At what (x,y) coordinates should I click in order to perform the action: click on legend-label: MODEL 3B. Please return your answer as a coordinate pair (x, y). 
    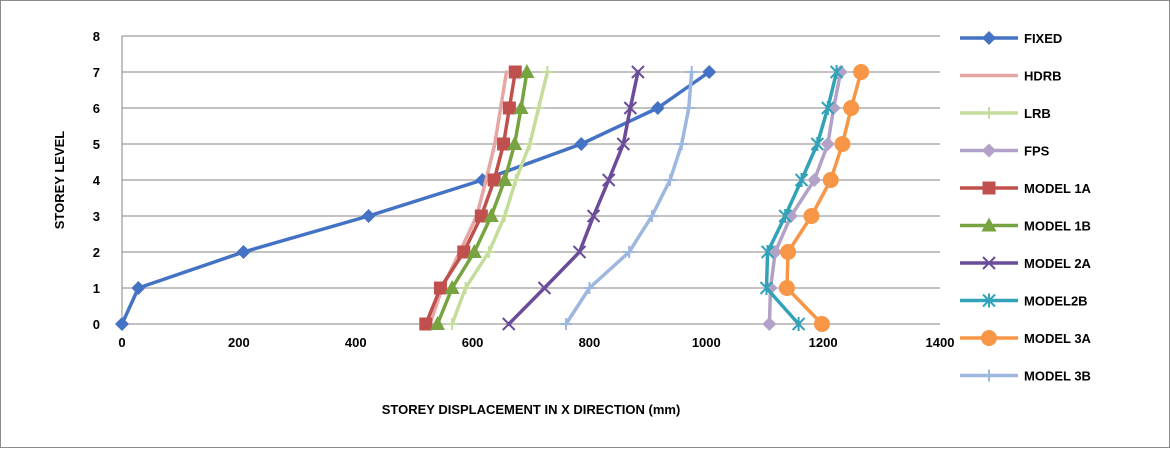
    Looking at the image, I should click on (1057, 376).